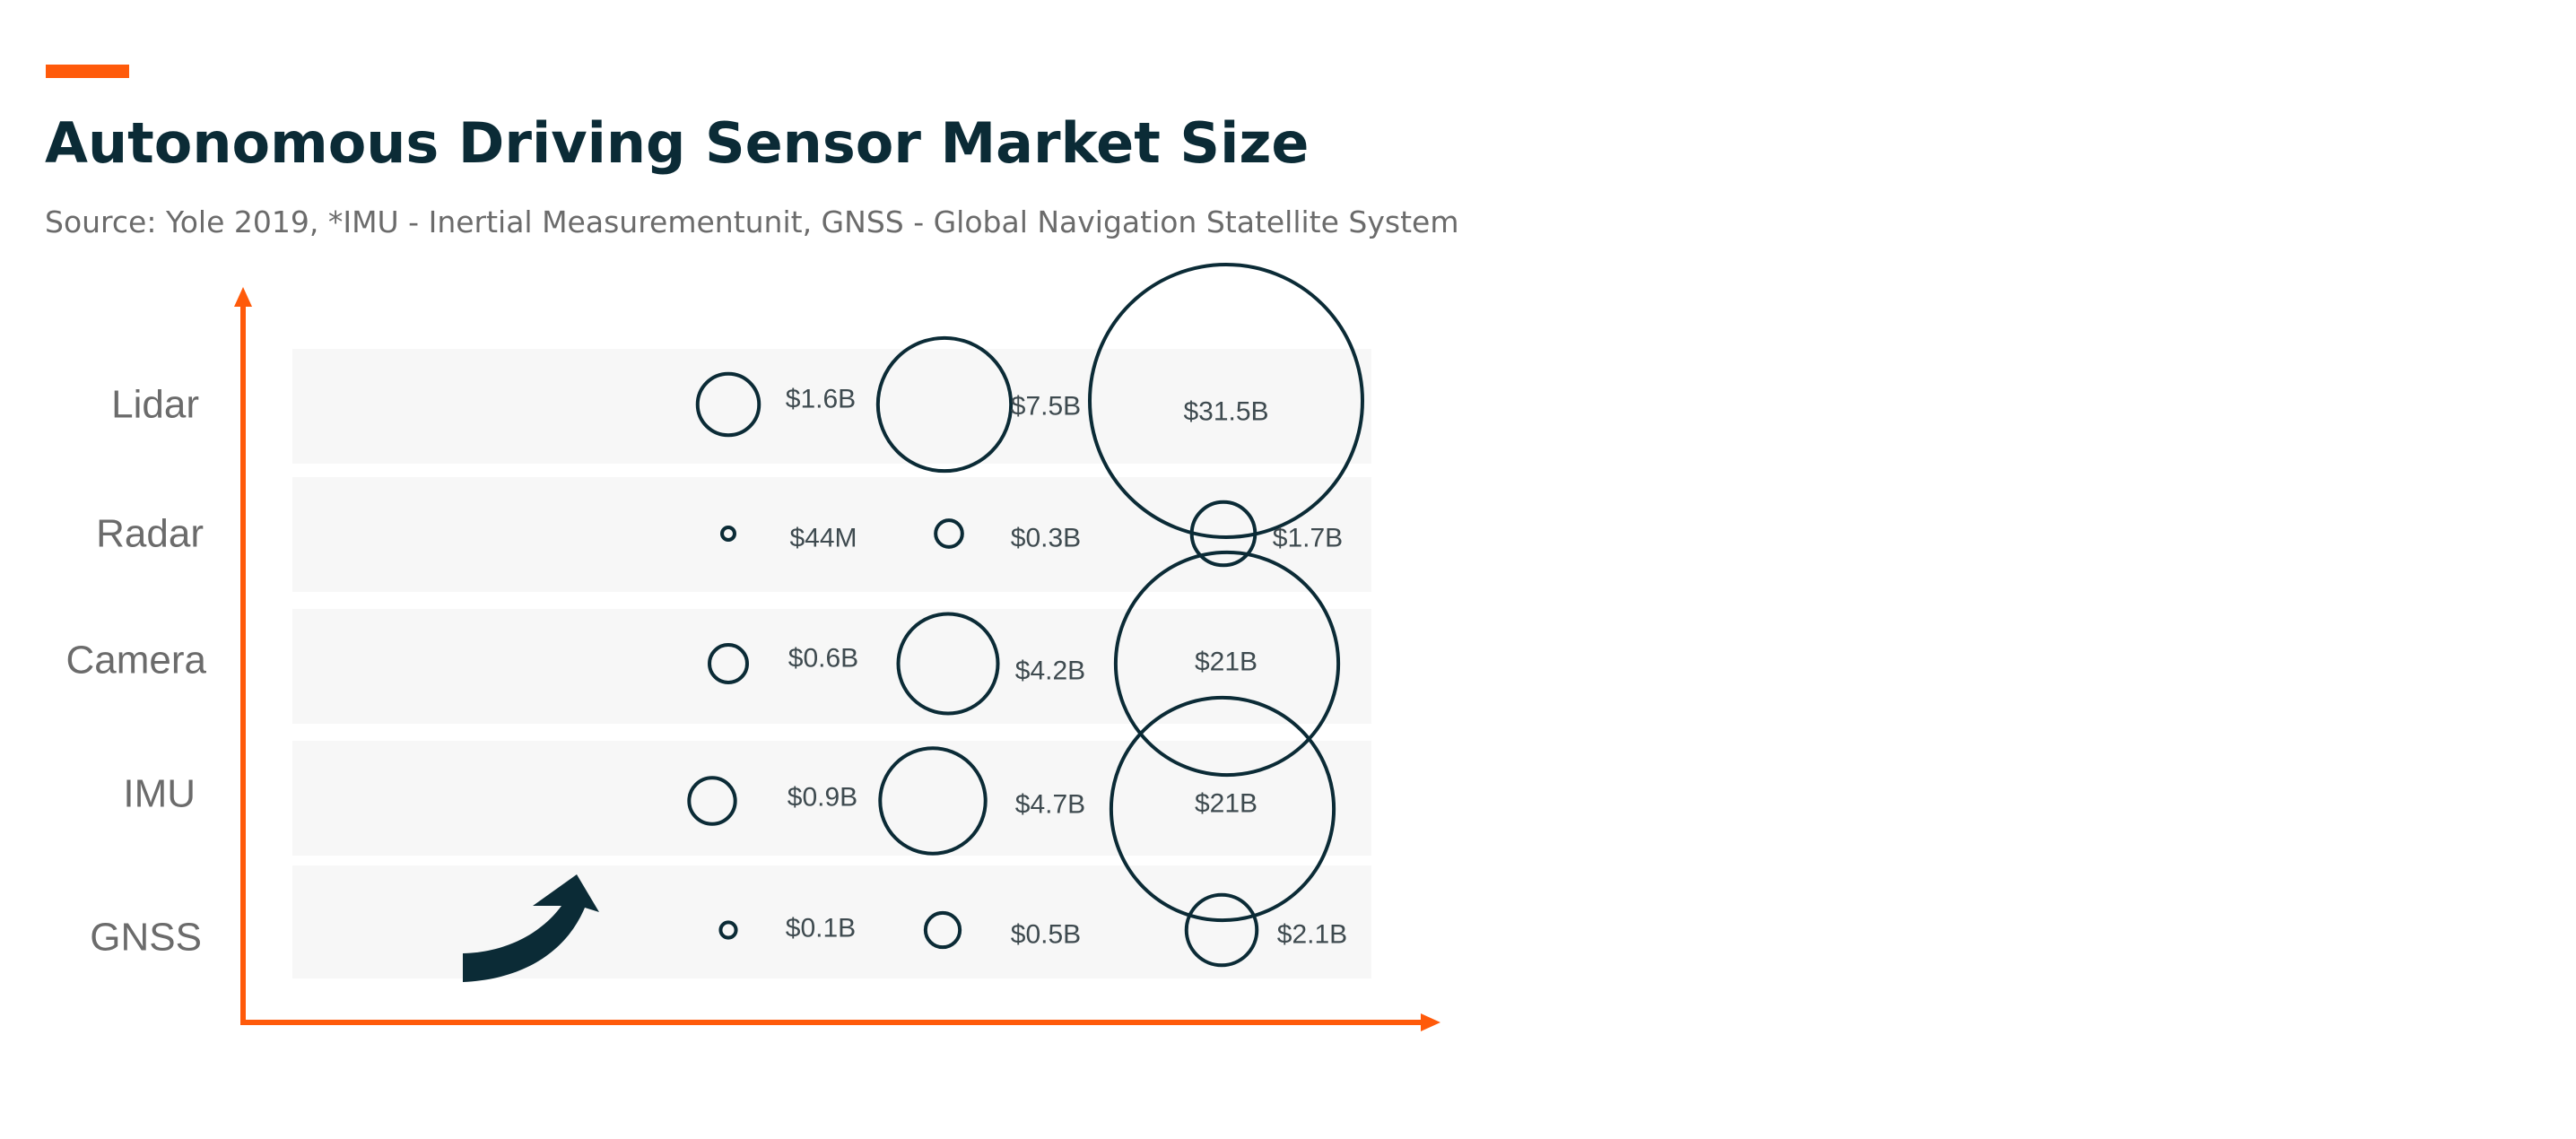 This screenshot has width=2576, height=1139. Describe the element at coordinates (1050, 805) in the screenshot. I see `value-label: $4.7B` at that location.